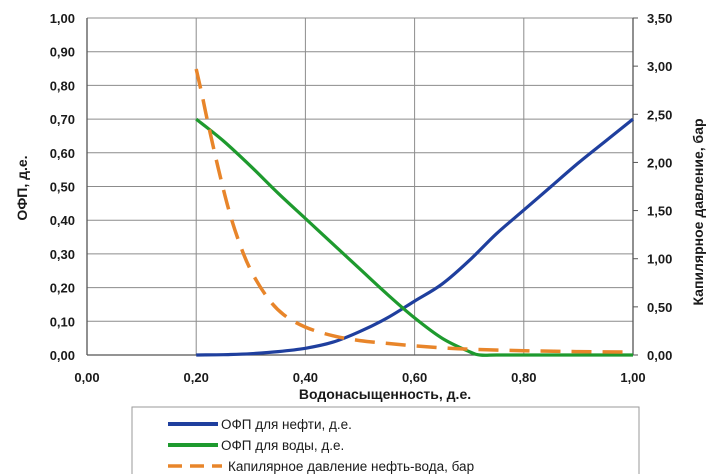  I want to click on x-tick-label: 0,20, so click(196, 377).